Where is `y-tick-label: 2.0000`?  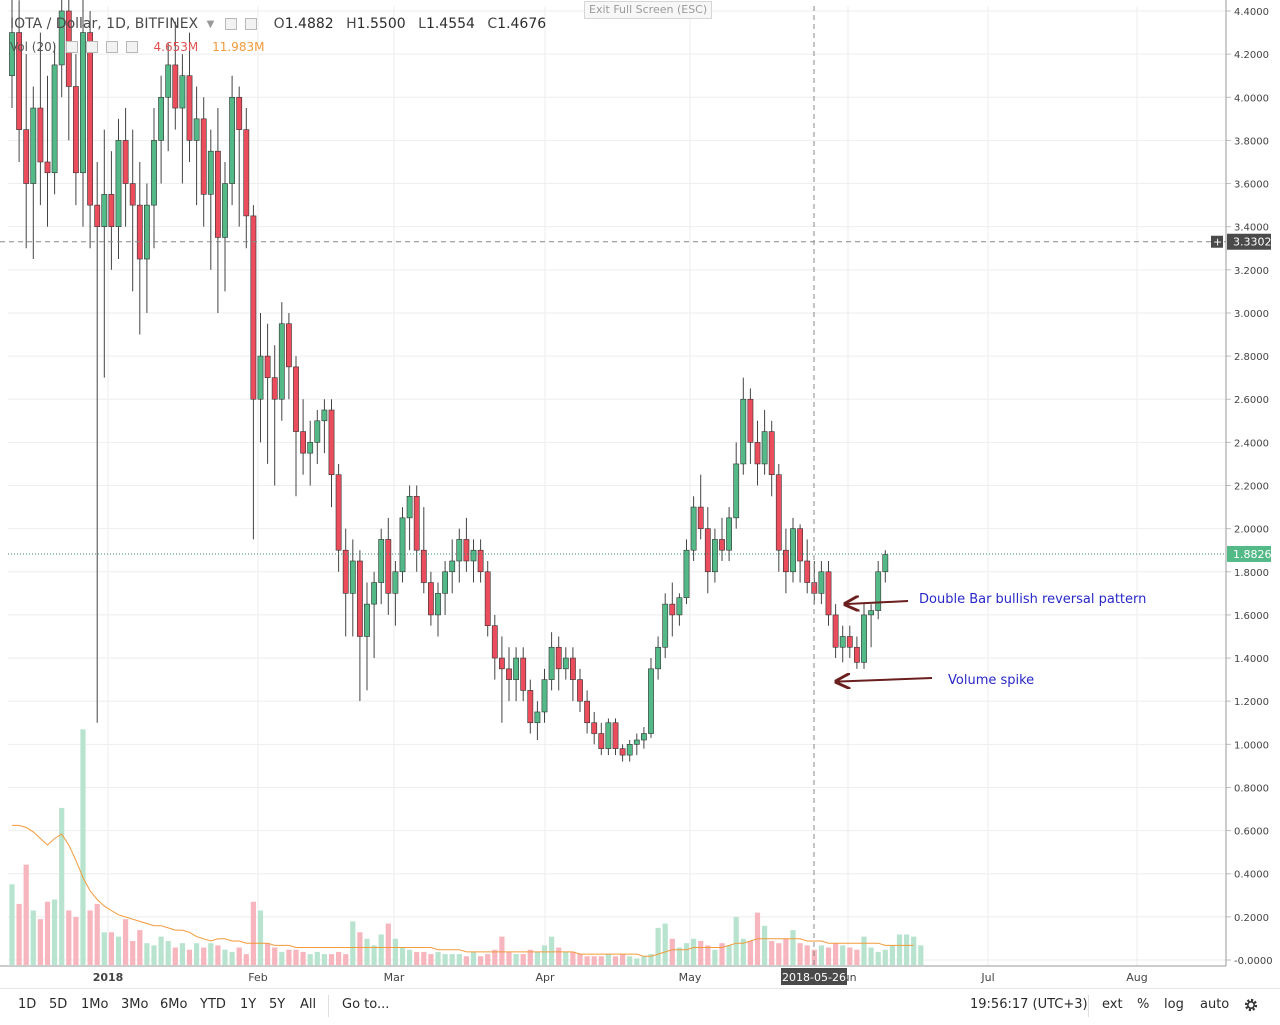
y-tick-label: 2.0000 is located at coordinates (1251, 530).